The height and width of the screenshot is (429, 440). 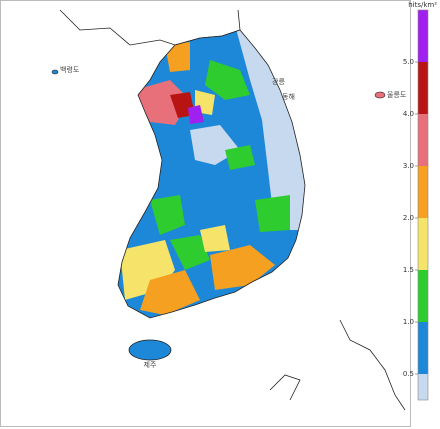 I want to click on place-label: 제주, so click(x=150, y=365).